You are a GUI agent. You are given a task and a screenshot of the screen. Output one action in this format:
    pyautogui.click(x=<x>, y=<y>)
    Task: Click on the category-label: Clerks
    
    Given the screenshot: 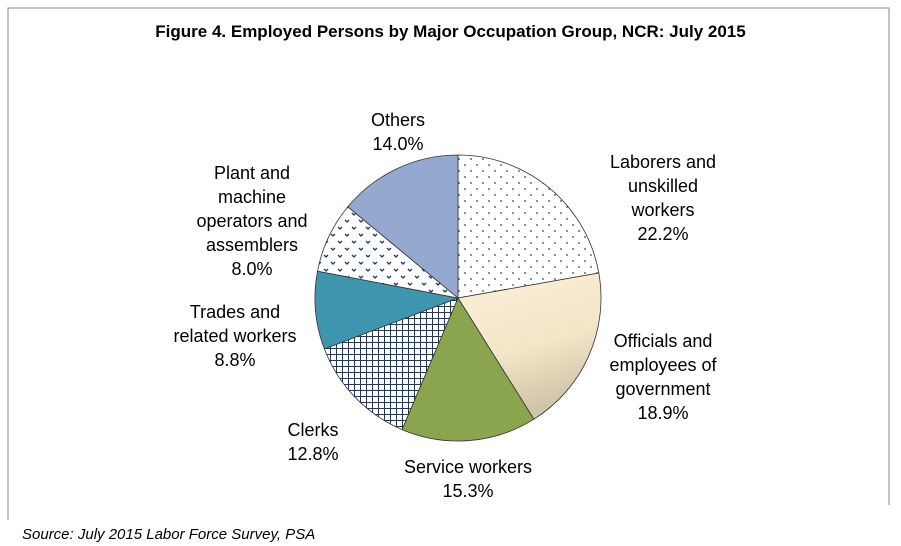 What is the action you would take?
    pyautogui.click(x=313, y=430)
    